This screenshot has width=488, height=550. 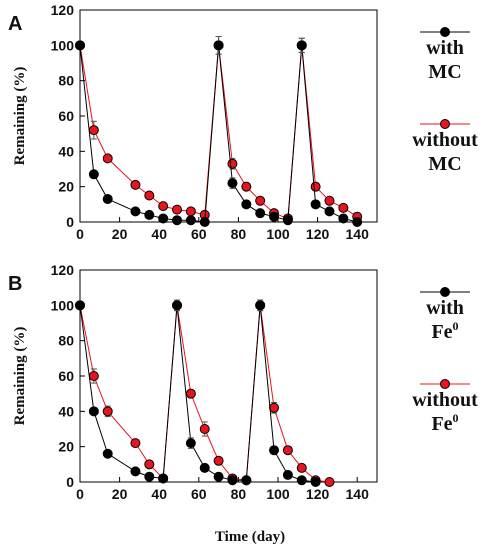 I want to click on panel-letter: B, so click(x=15, y=284).